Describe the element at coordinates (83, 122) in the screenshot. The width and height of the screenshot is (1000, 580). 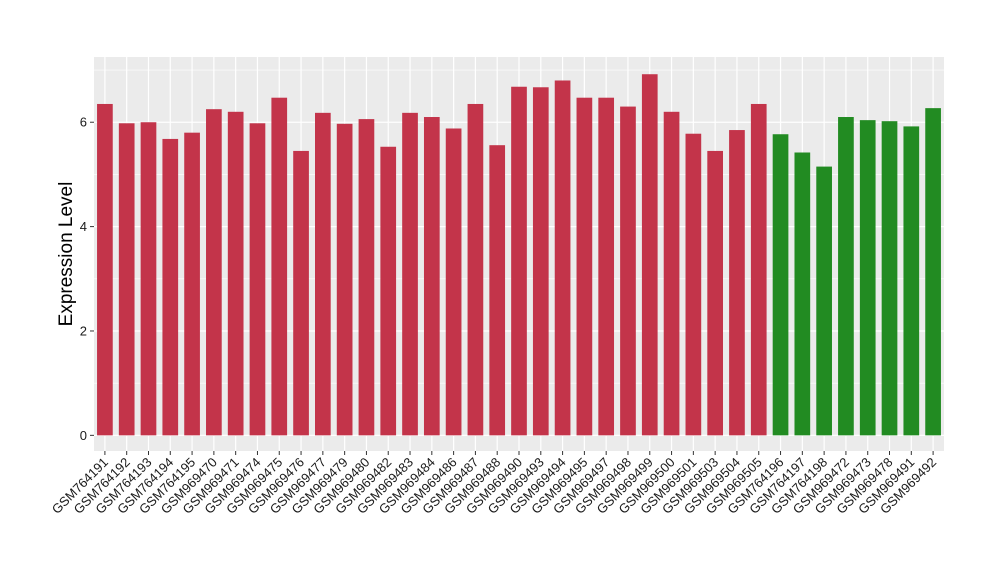
I see `y-tick-label: 6` at that location.